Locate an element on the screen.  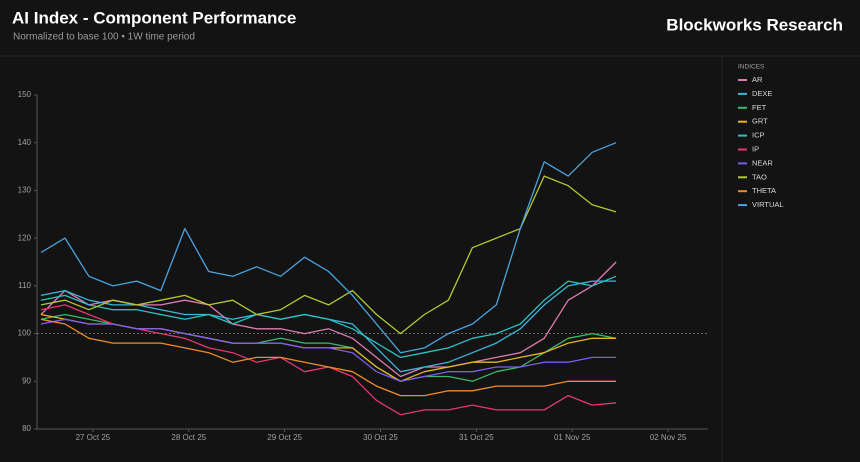
legend-label: THETA is located at coordinates (764, 190).